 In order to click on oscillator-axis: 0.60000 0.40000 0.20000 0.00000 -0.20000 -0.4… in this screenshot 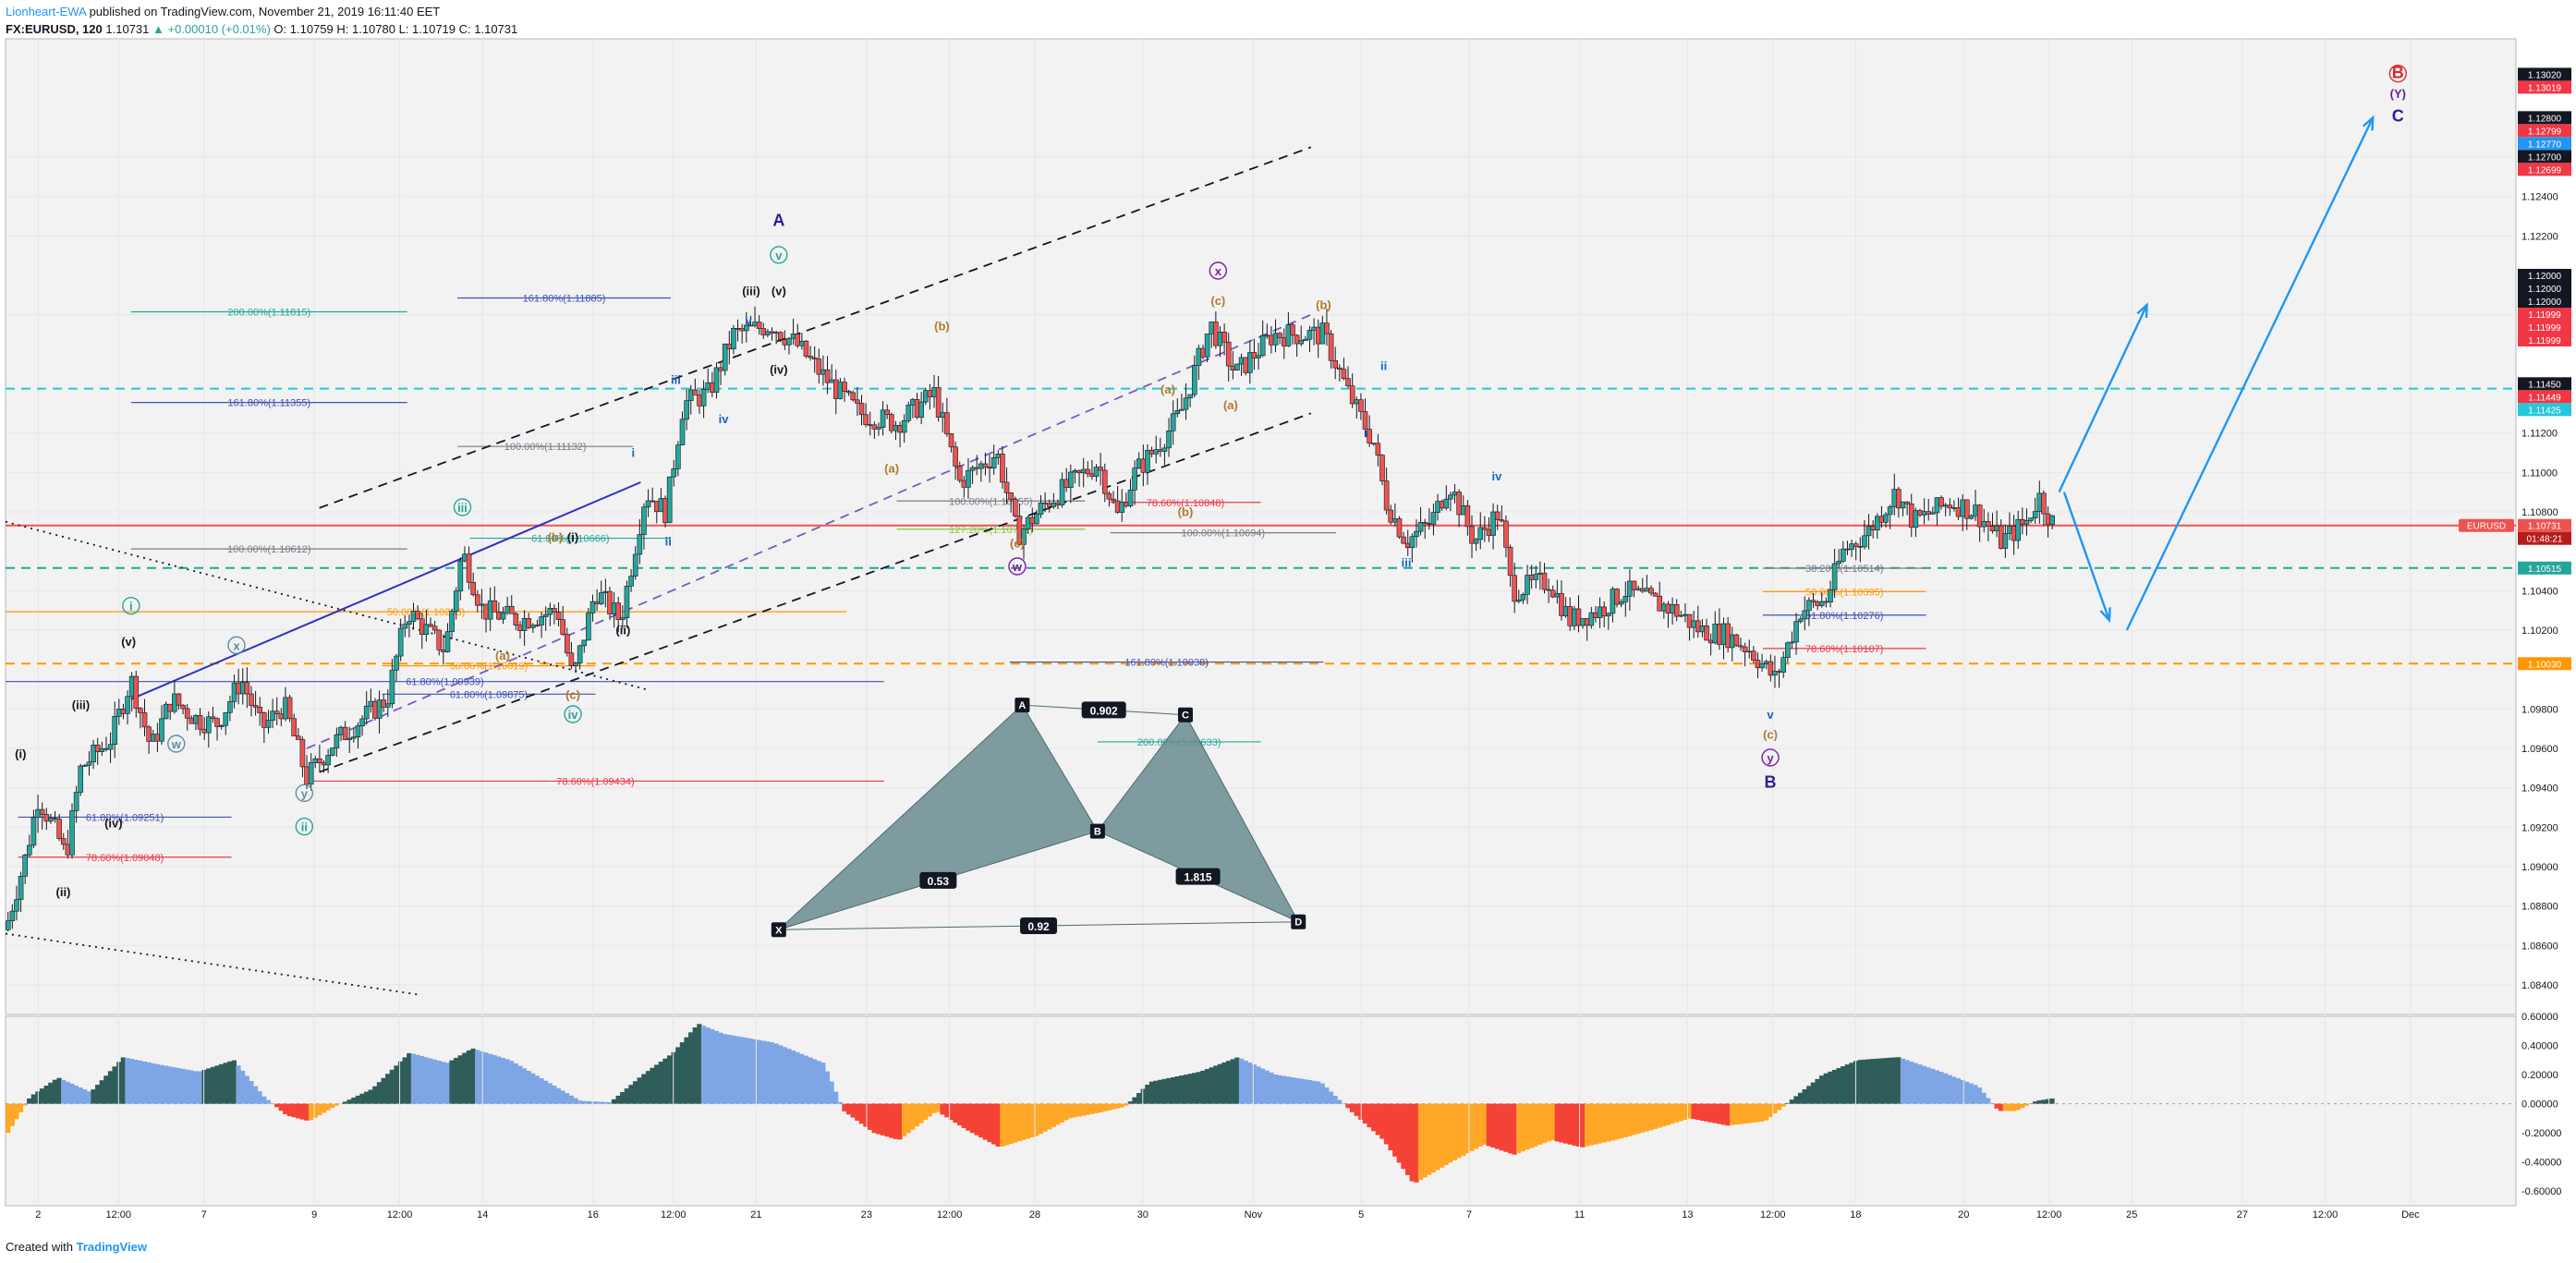, I will do `click(2541, 1104)`.